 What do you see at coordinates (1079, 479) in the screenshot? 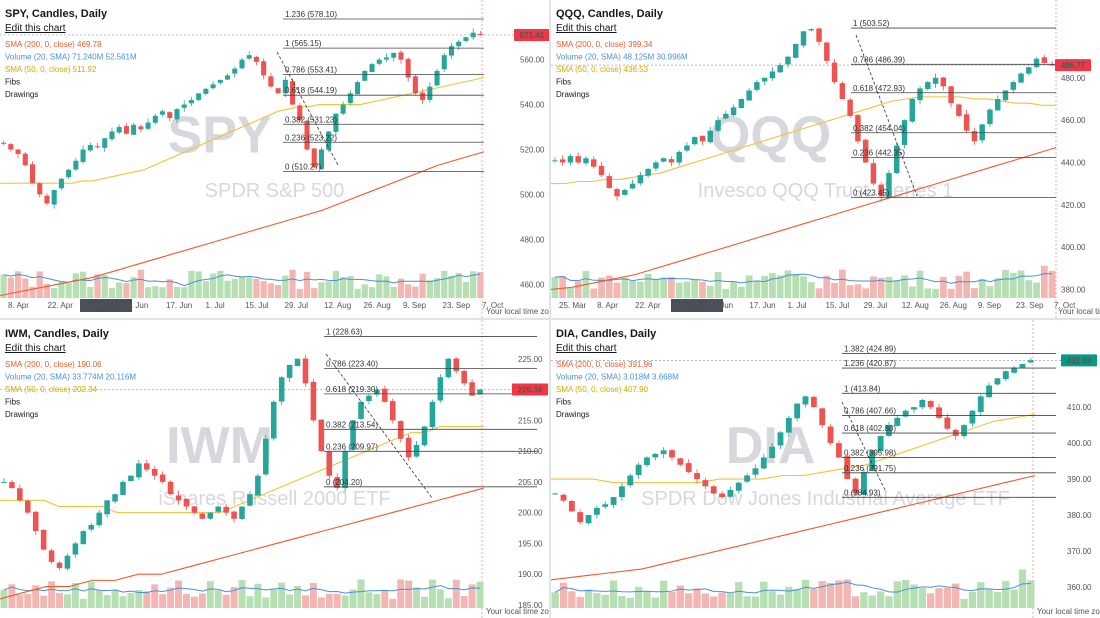
I see `y-tick-label: 390.00` at bounding box center [1079, 479].